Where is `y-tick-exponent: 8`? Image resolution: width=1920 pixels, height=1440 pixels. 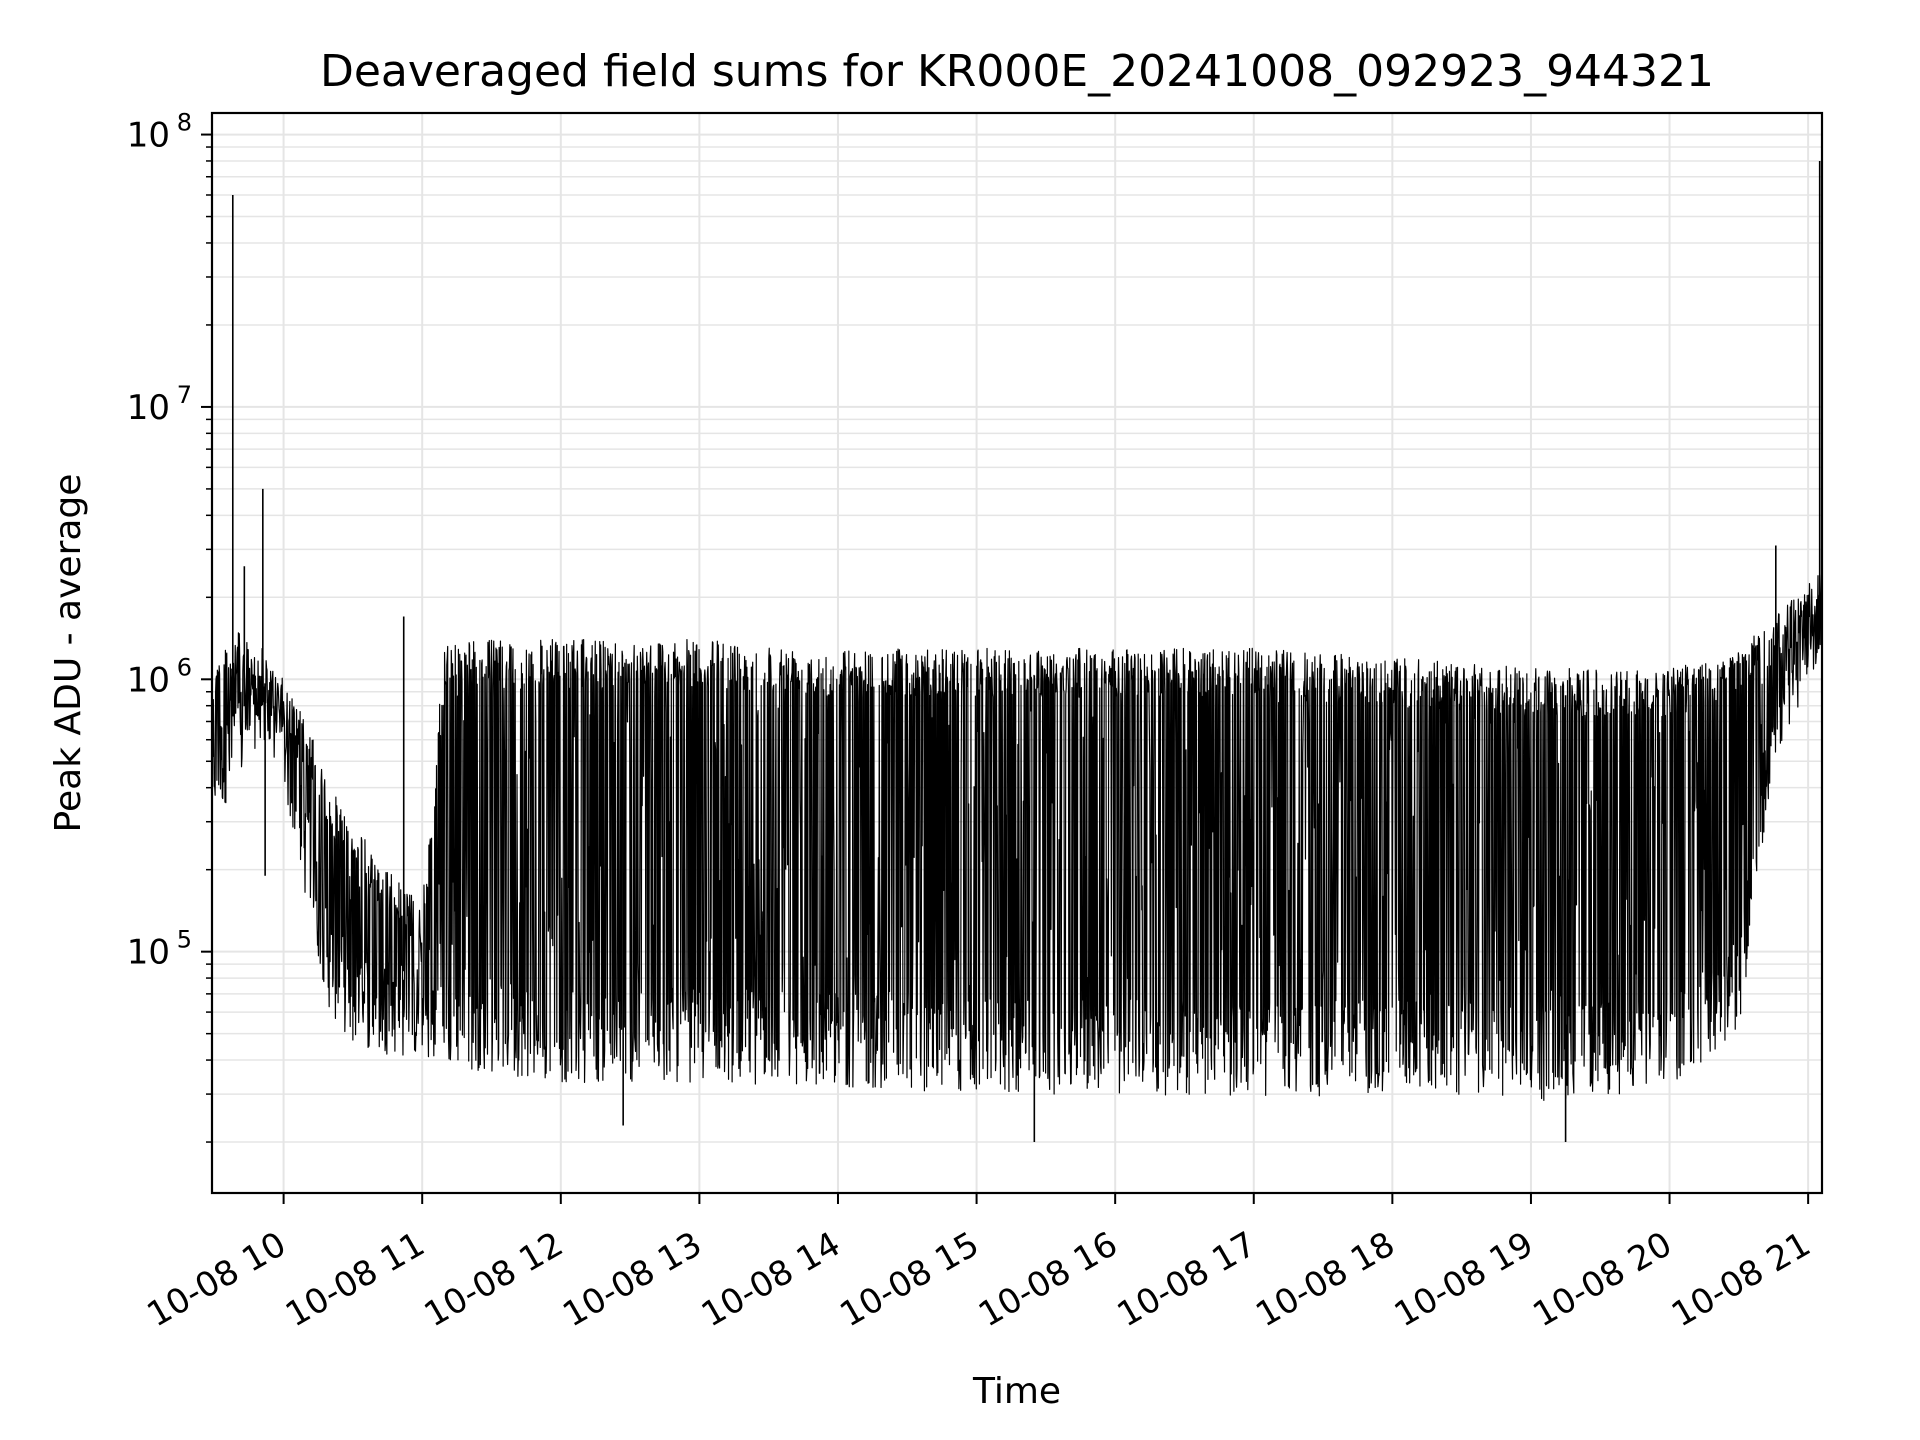 y-tick-exponent: 8 is located at coordinates (184, 123).